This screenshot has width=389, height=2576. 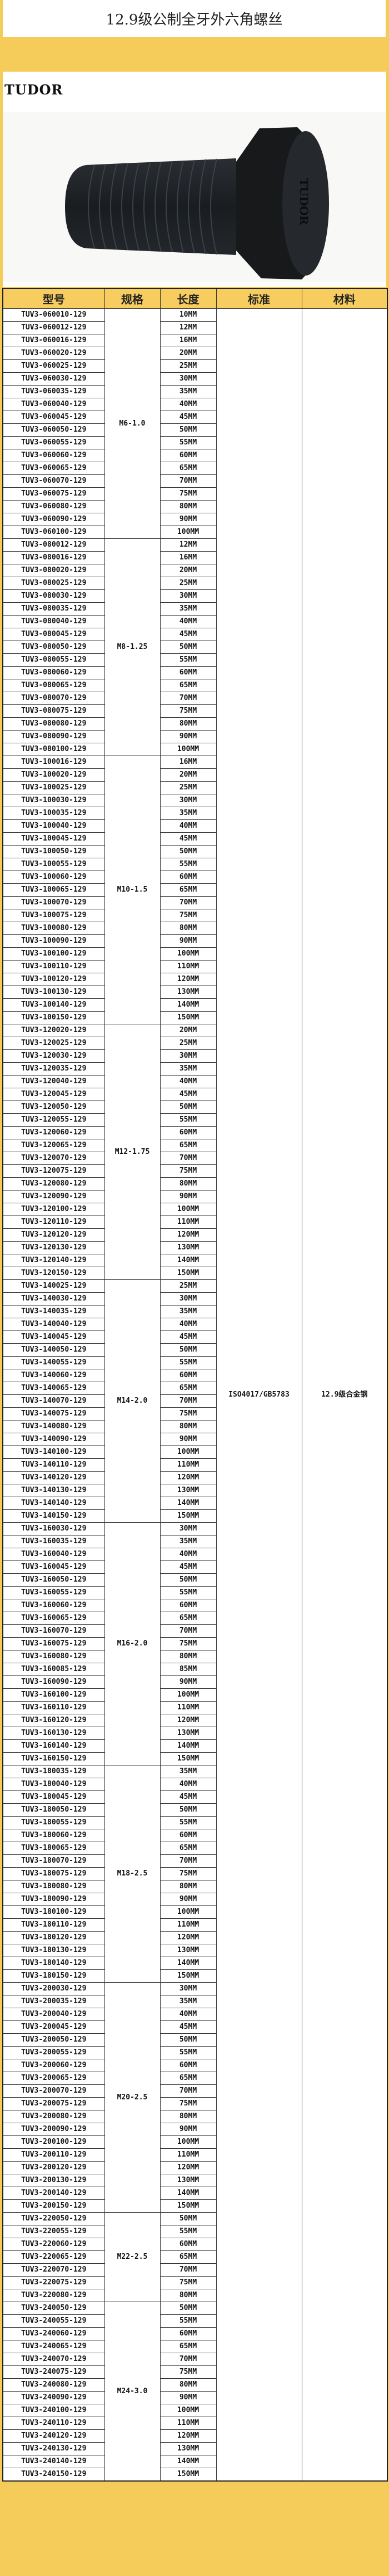 What do you see at coordinates (53, 2257) in the screenshot?
I see `model-cell: TUV3-220065-129` at bounding box center [53, 2257].